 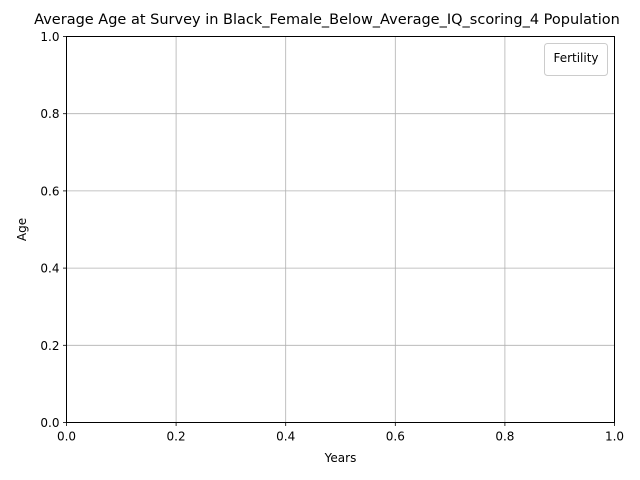 I want to click on y-axis: 0.0 0.2 0.4 0.6 0.8 1.0, so click(x=53, y=230).